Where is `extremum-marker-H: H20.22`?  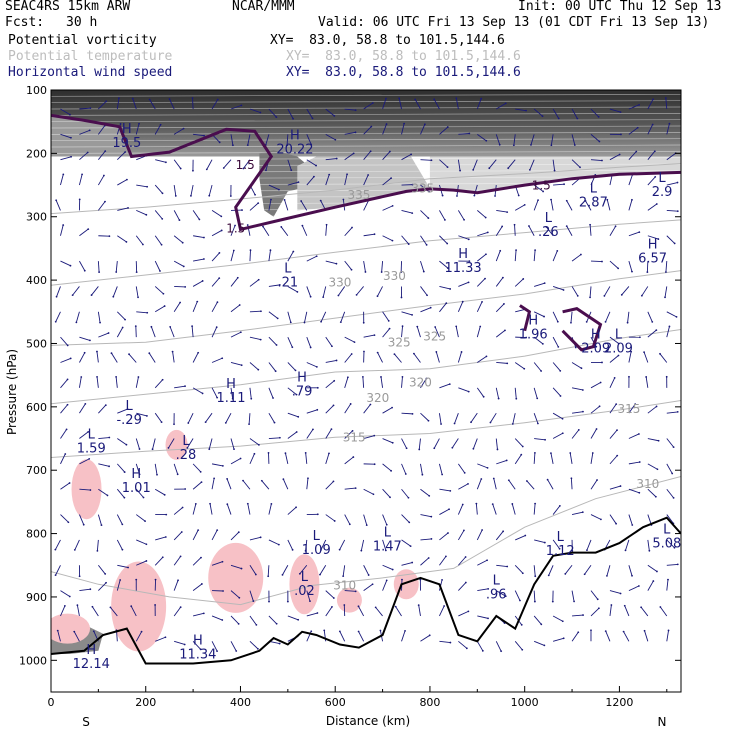
extremum-marker-H: H20.22 is located at coordinates (294, 142).